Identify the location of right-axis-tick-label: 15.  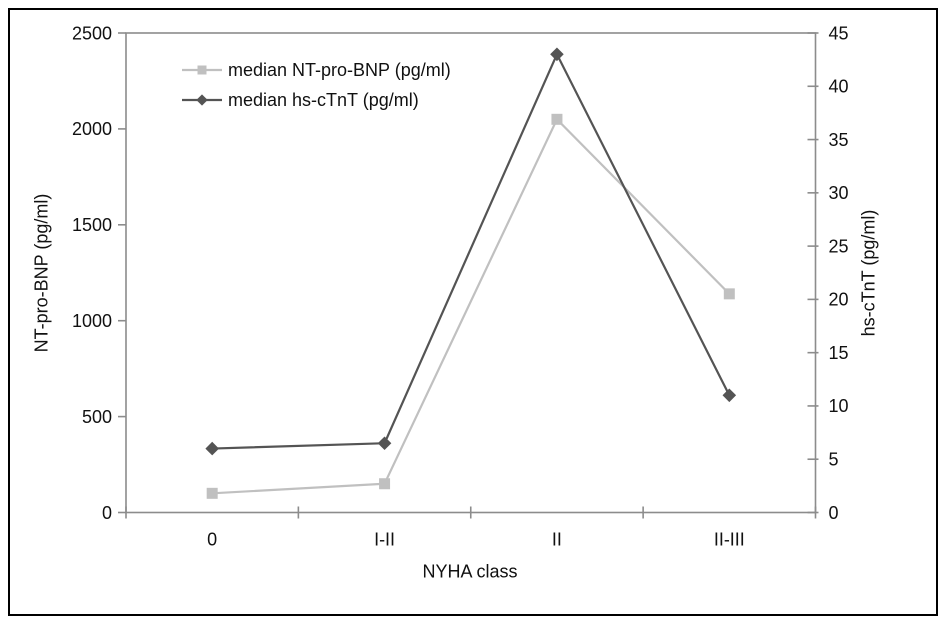
(839, 353).